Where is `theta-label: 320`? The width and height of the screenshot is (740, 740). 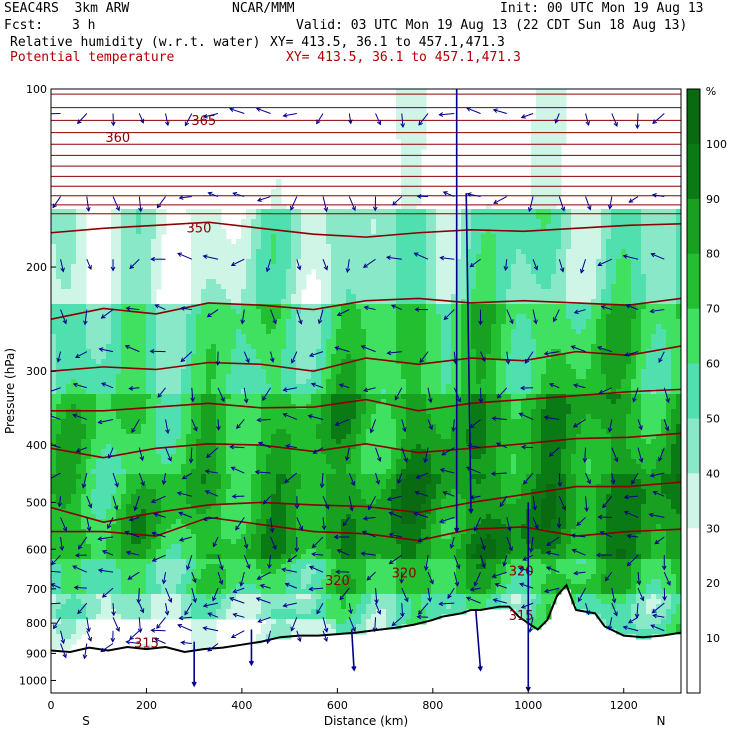 theta-label: 320 is located at coordinates (521, 572).